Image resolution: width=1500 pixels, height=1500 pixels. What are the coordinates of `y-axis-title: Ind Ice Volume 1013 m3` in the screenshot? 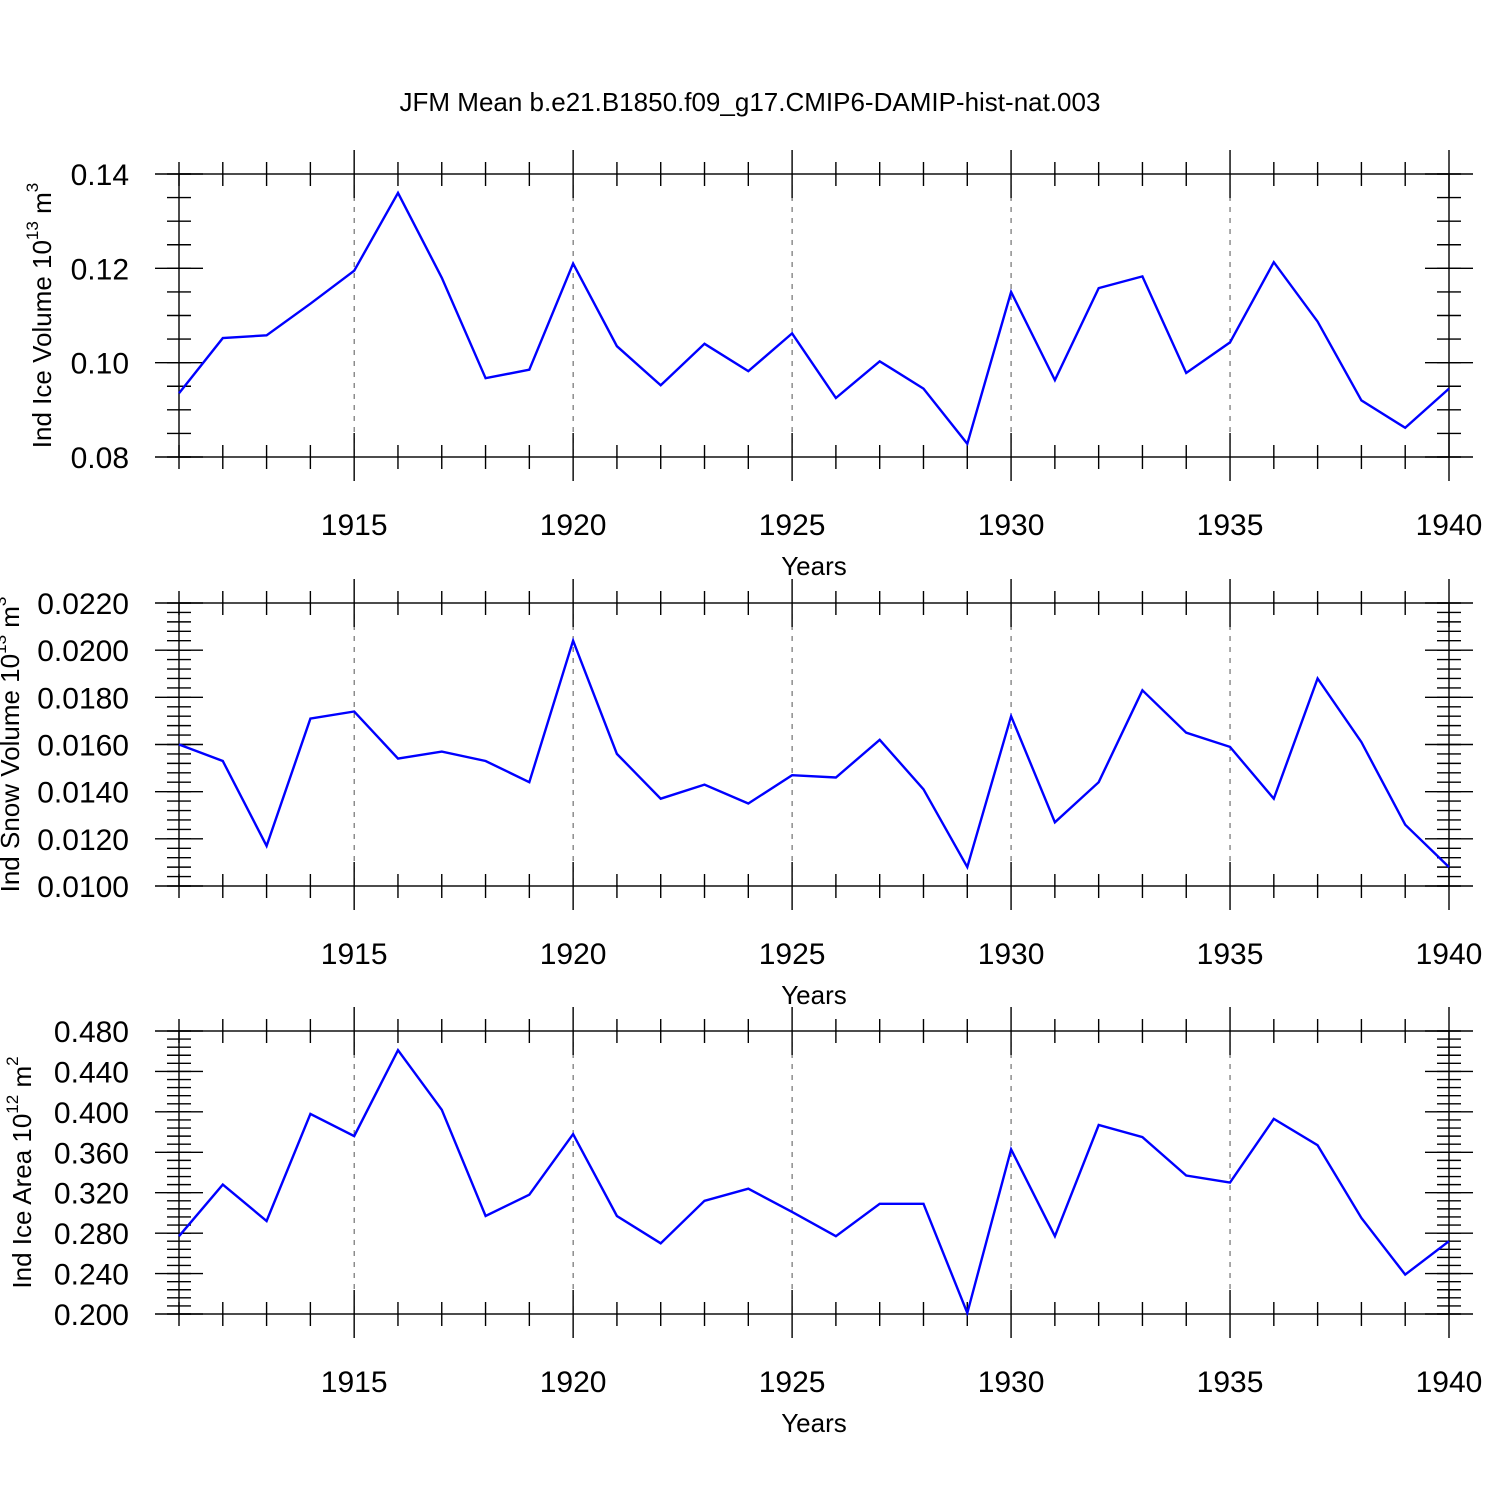 It's located at (40, 315).